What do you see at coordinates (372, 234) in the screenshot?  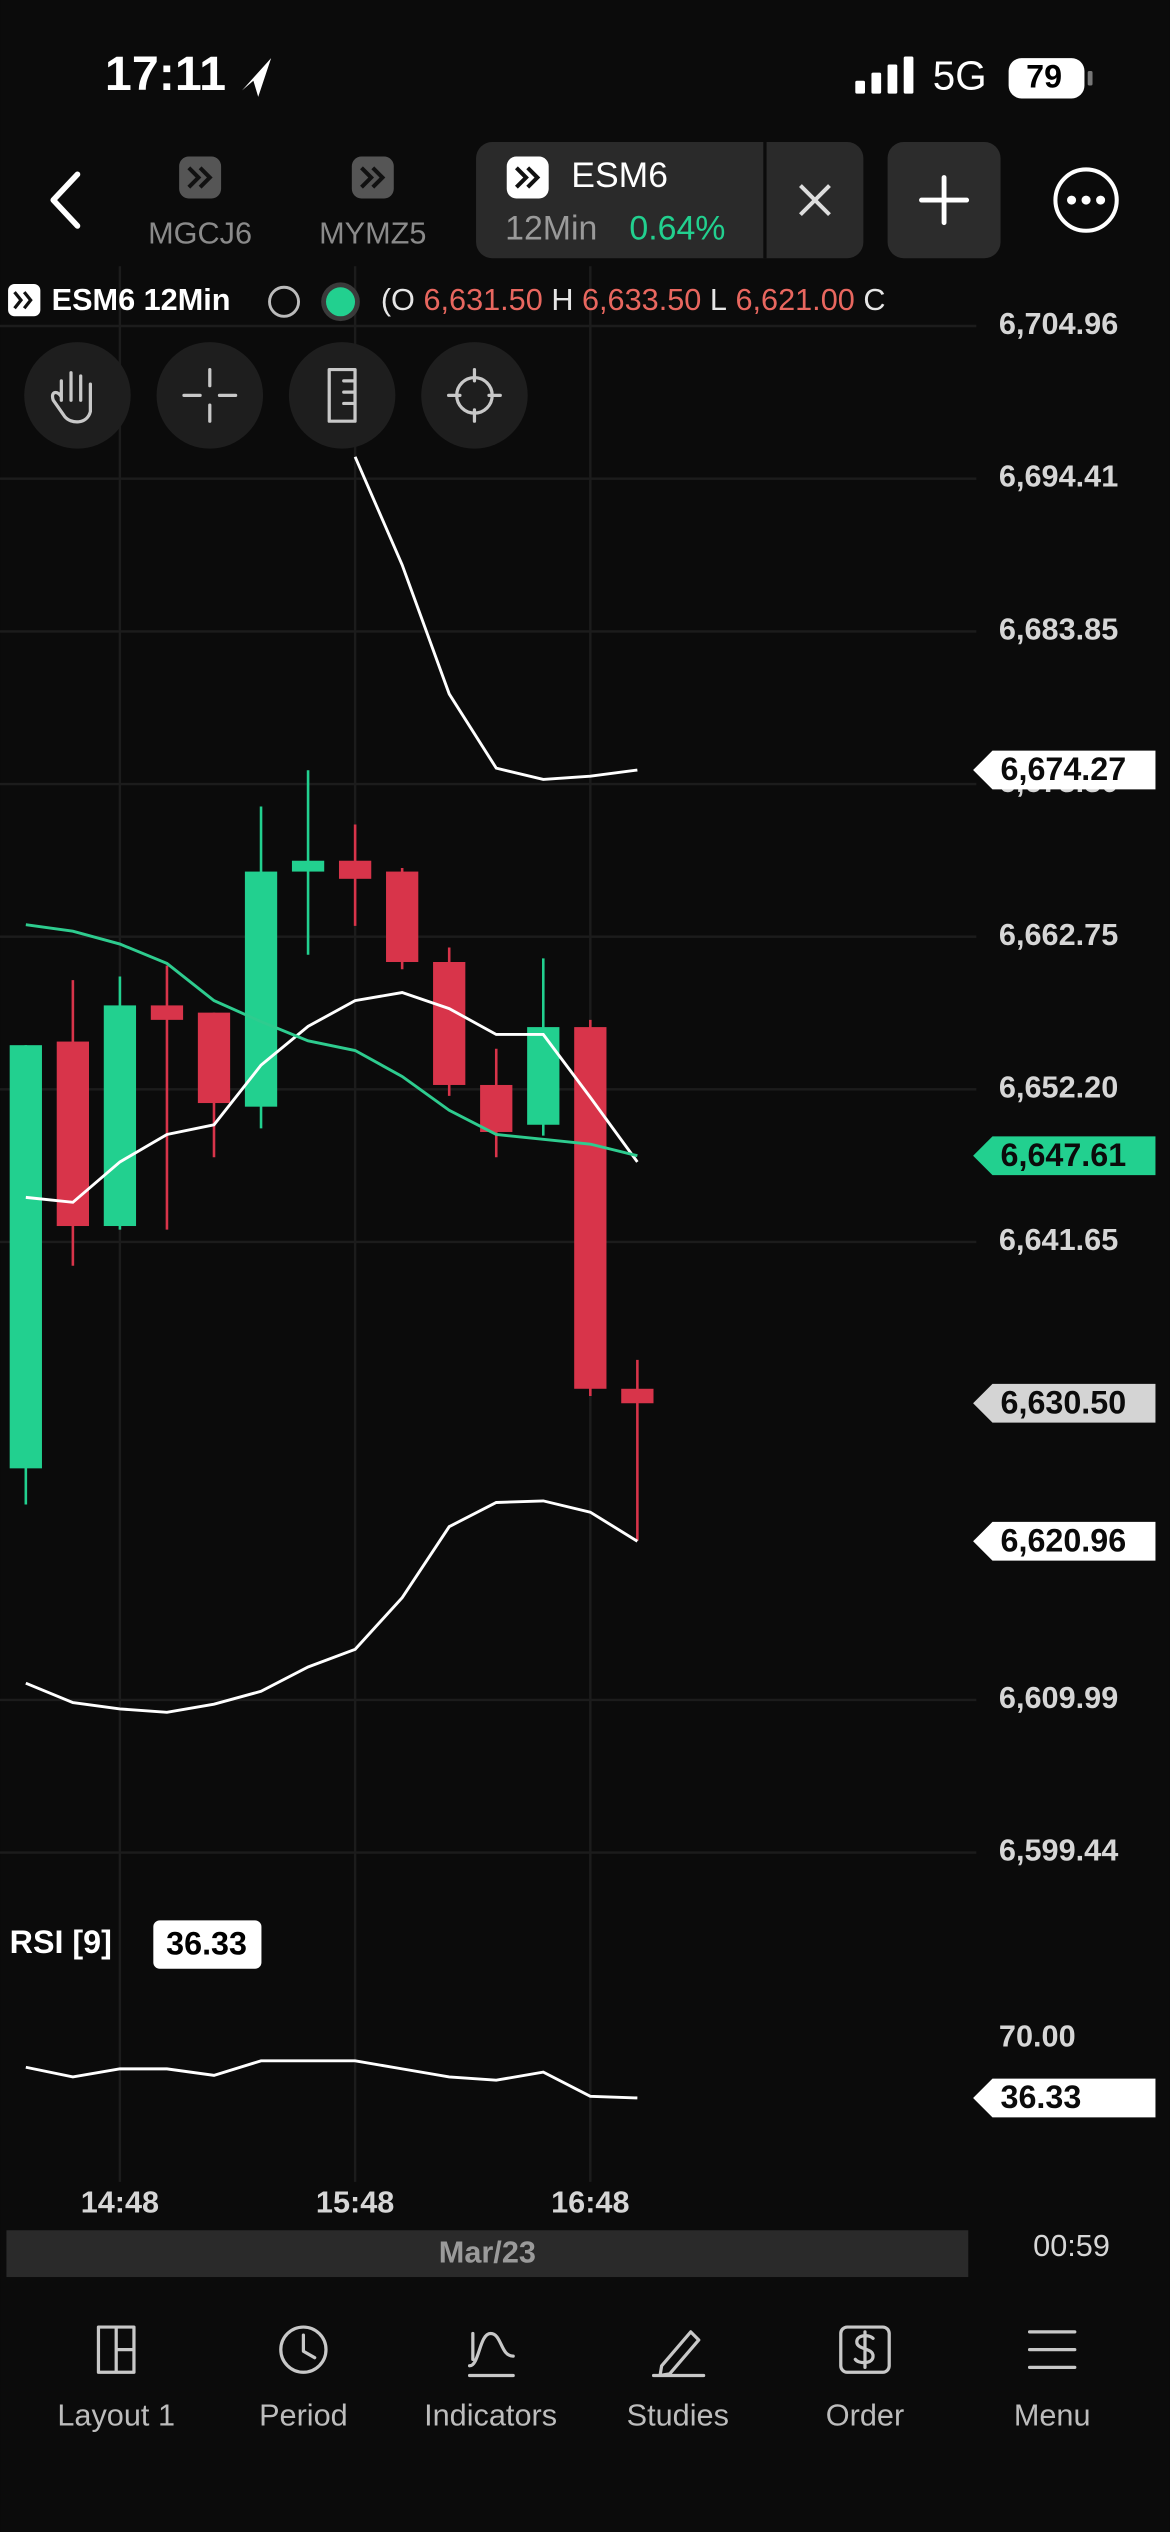 I see `tab-label: MYMZ5` at bounding box center [372, 234].